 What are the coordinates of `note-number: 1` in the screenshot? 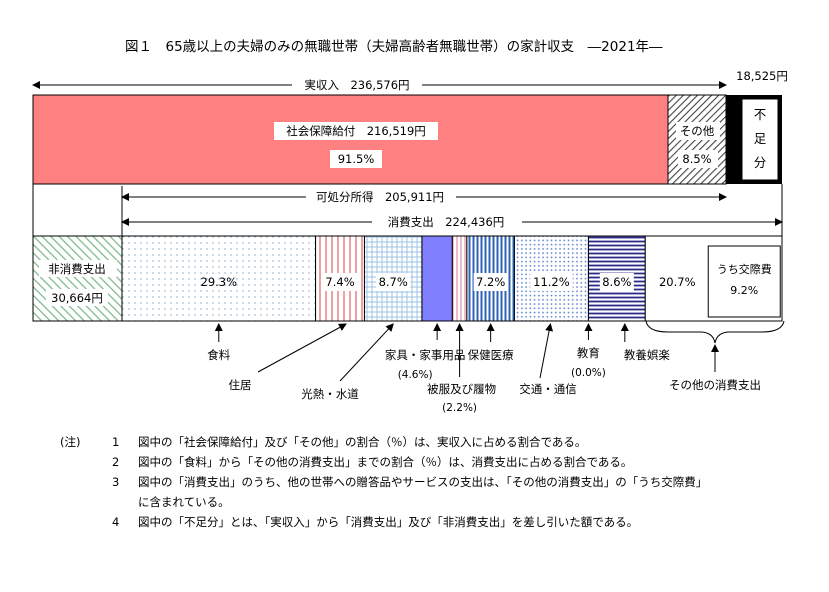 It's located at (116, 442).